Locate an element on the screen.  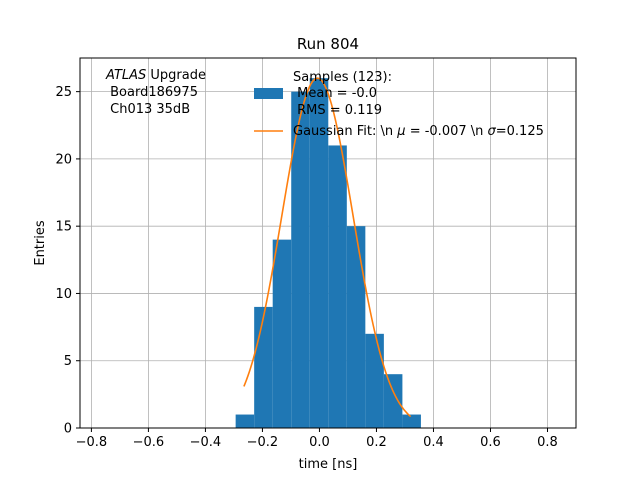
annotation-atlas-italic: ATLAS is located at coordinates (125, 75).